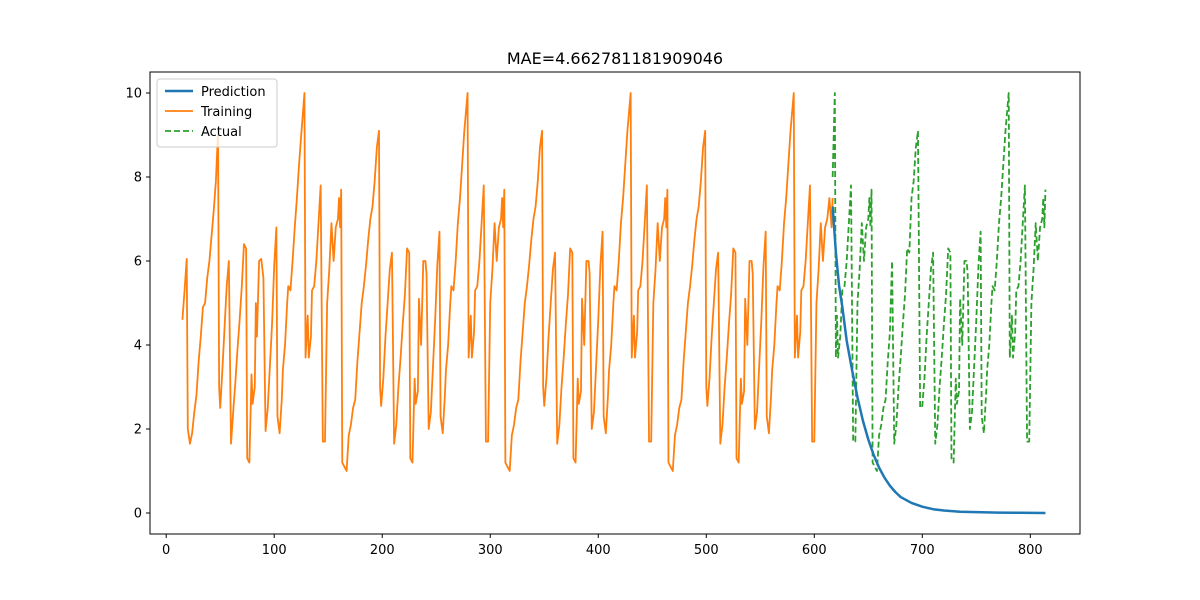  I want to click on x-axis: 0 100 200 300 400 500 600 700 800, so click(602, 546).